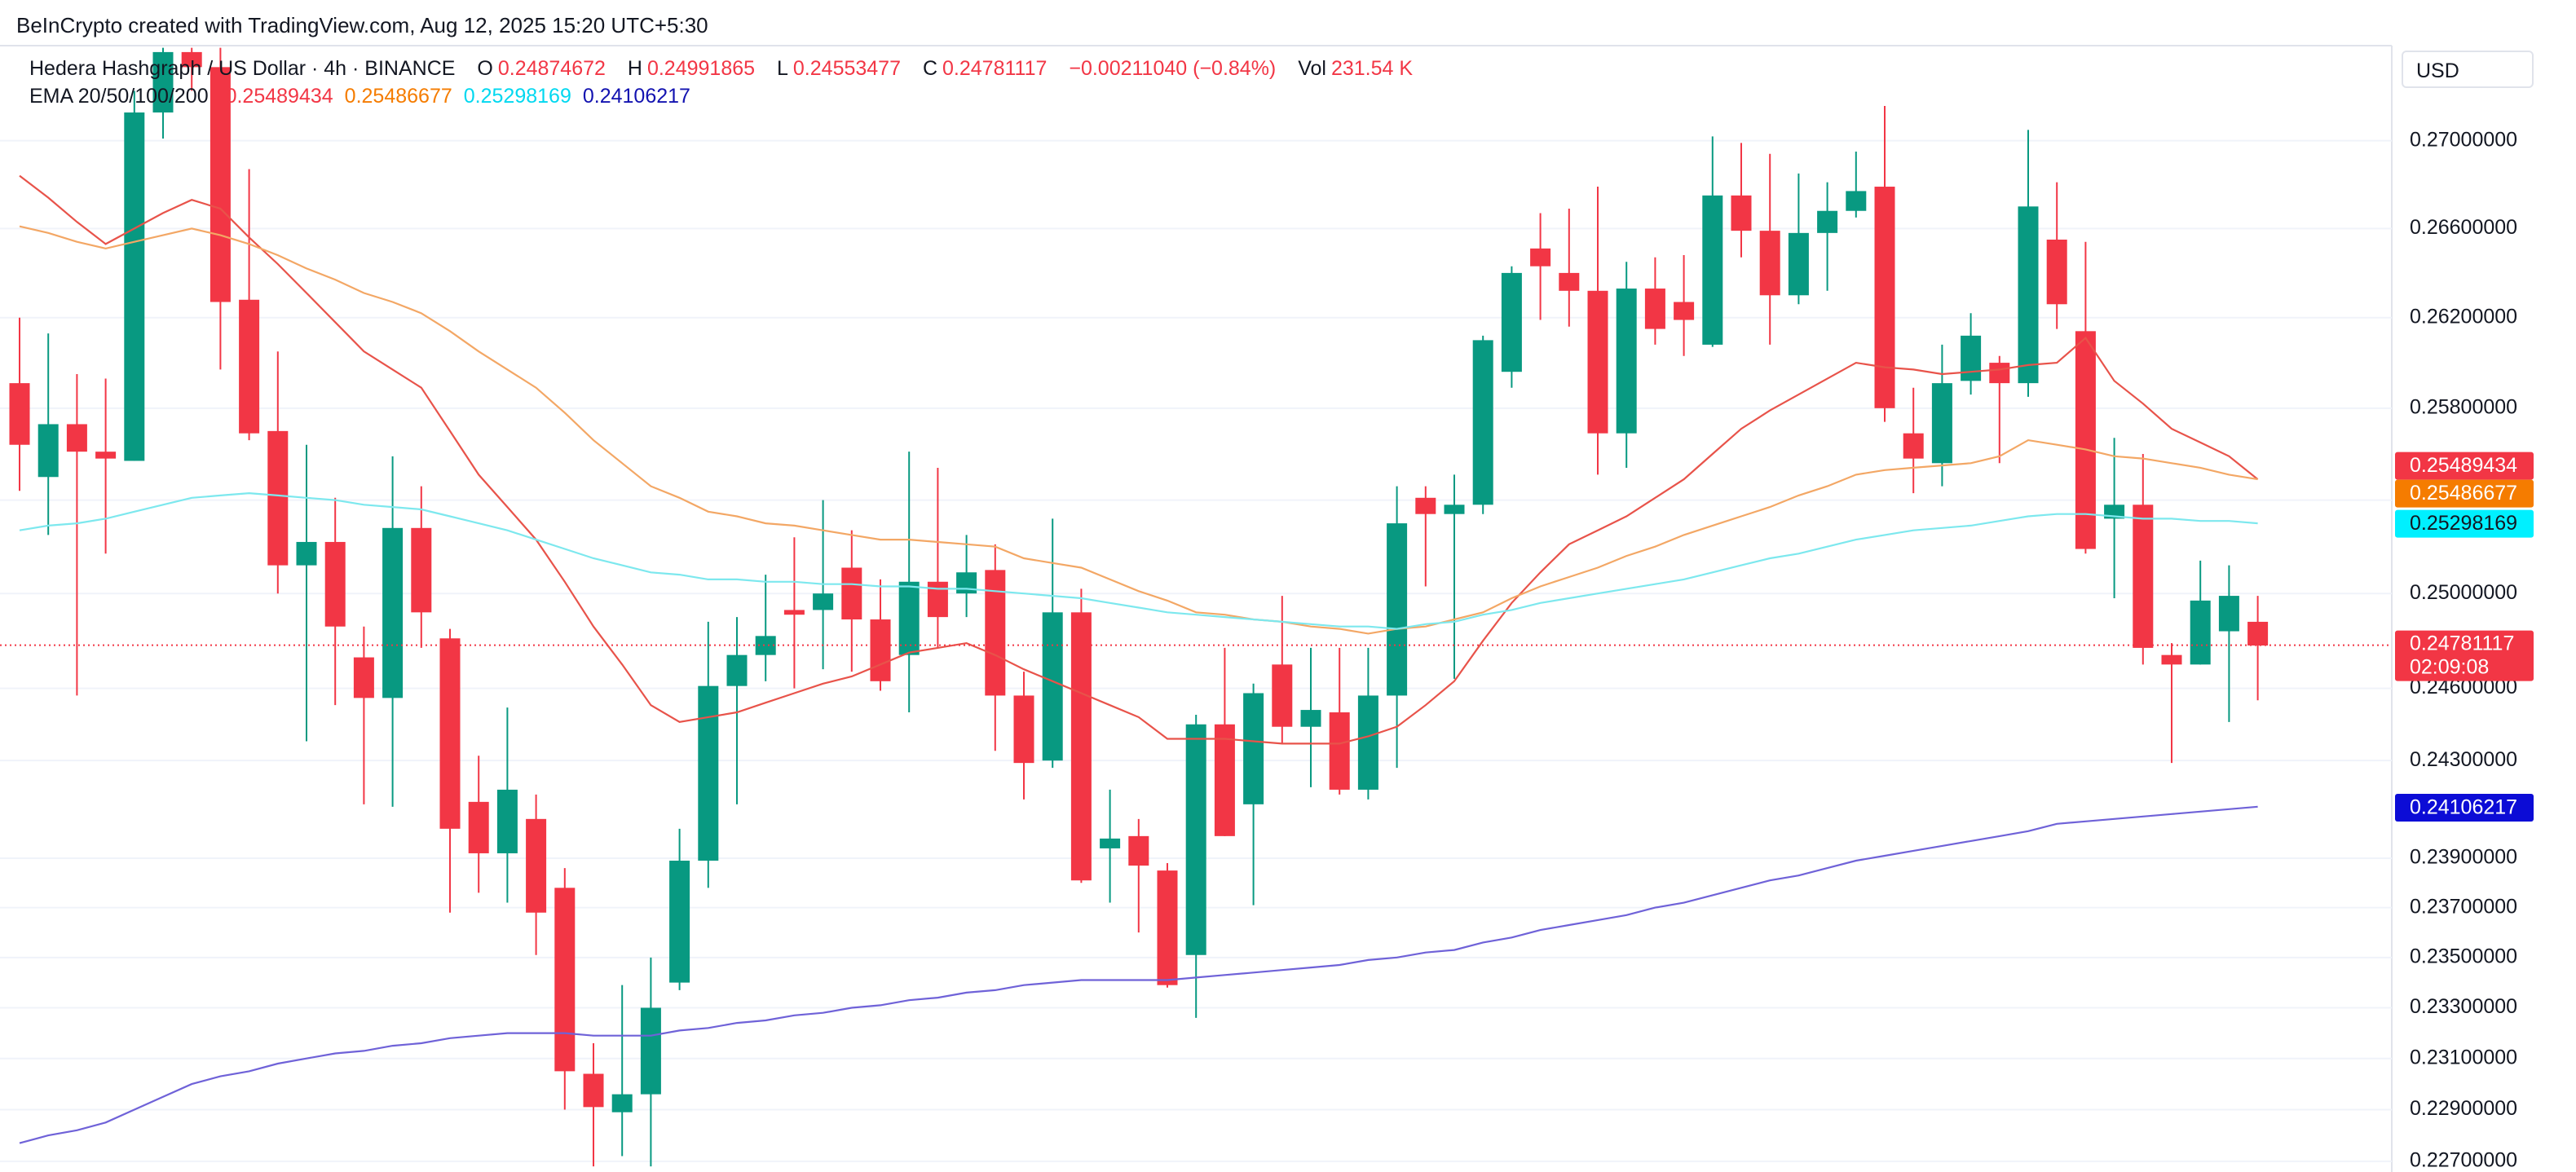 This screenshot has width=2576, height=1172. I want to click on y-tick-label: 0.23900000, so click(2463, 857).